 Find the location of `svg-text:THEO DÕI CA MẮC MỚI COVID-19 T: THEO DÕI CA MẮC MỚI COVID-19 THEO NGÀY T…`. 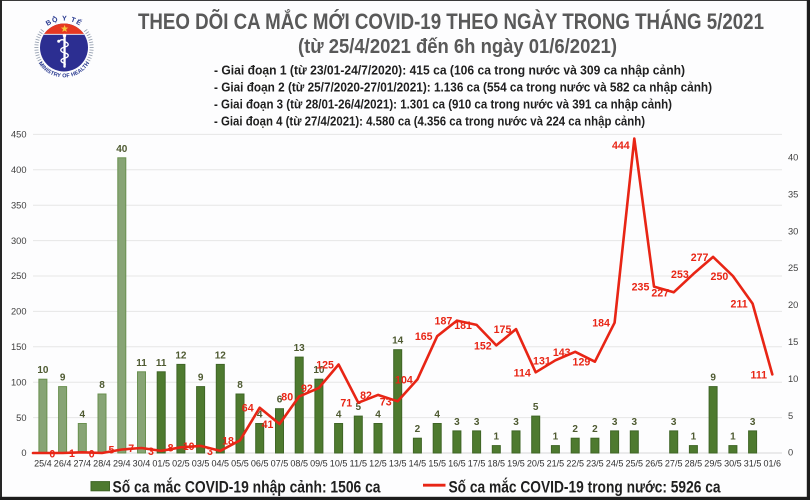

svg-text:THEO DÕI CA MẮC MỚI COVID-19 T: THEO DÕI CA MẮC MỚI COVID-19 THEO NGÀY T… is located at coordinates (451, 21).